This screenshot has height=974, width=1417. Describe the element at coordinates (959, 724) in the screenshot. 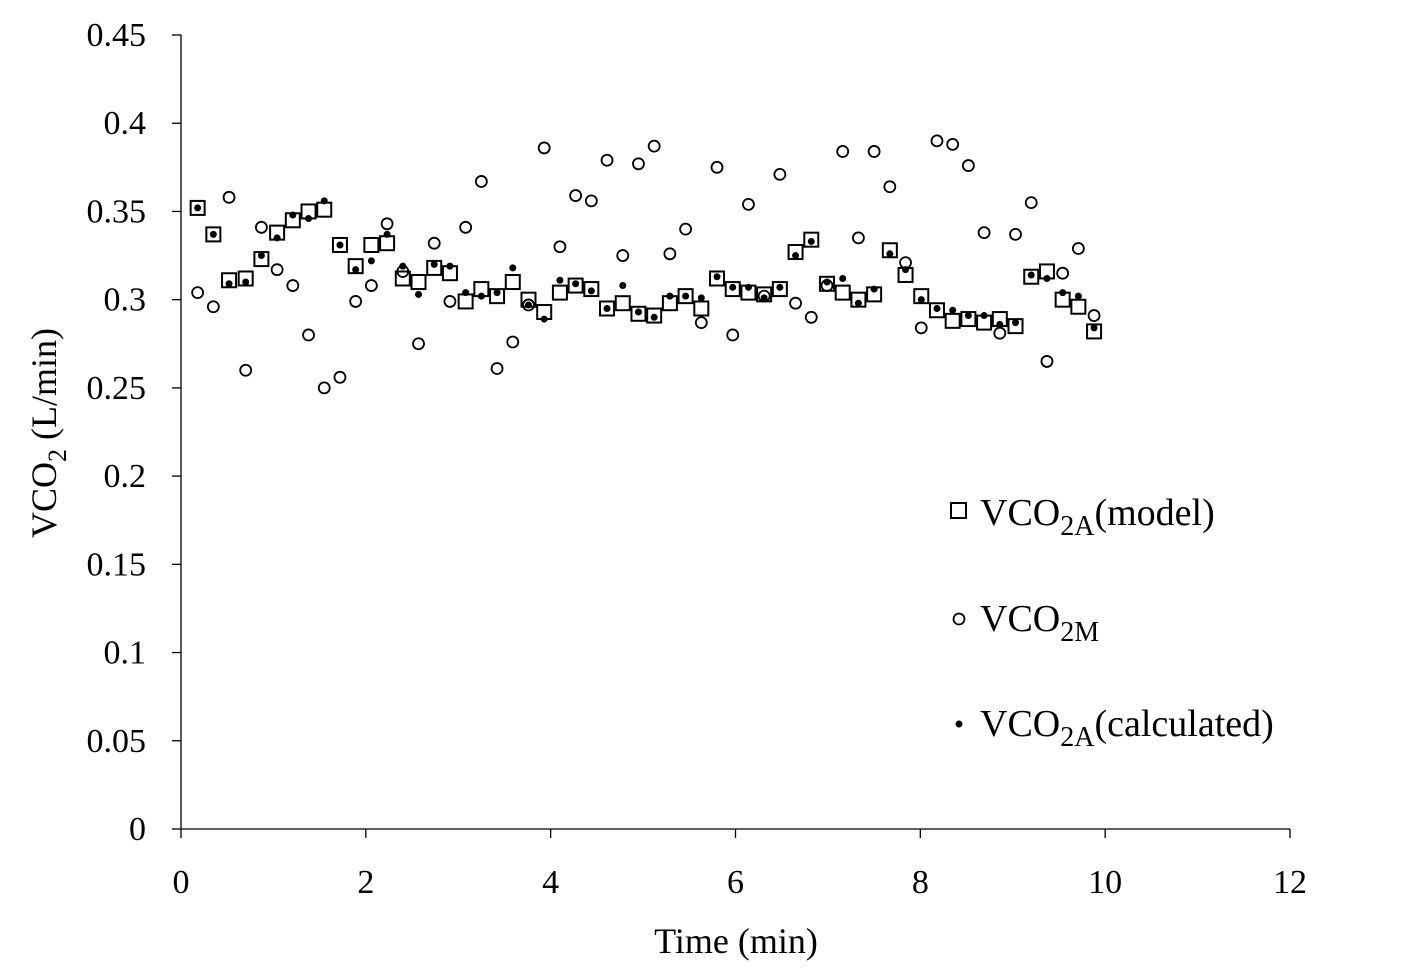

I see `legend-dot-marker` at that location.